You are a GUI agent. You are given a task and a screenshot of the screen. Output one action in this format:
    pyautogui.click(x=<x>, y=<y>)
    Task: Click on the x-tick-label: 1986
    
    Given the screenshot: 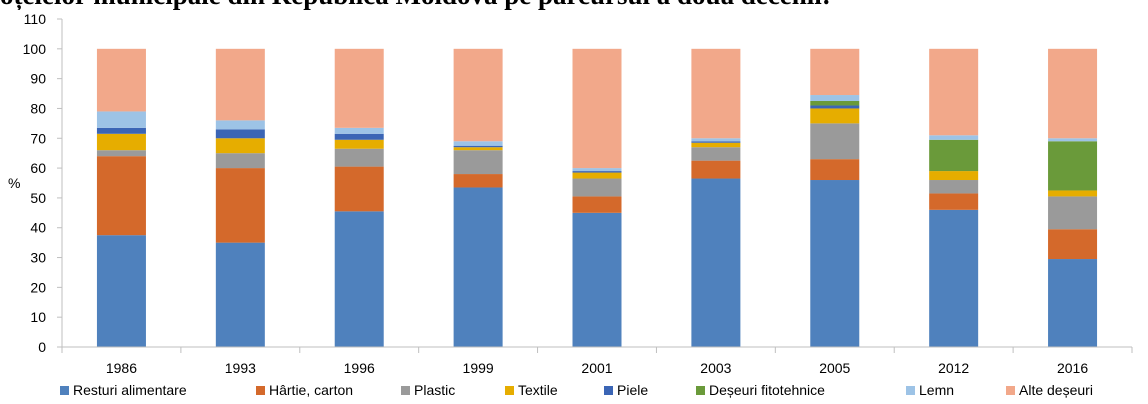 What is the action you would take?
    pyautogui.click(x=121, y=368)
    